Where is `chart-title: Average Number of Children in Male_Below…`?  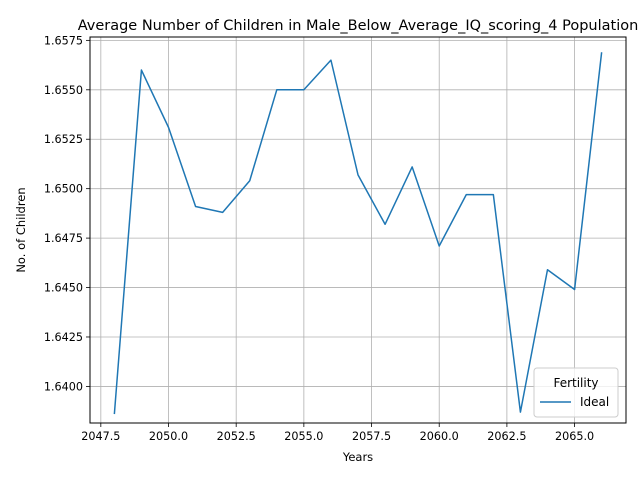 chart-title: Average Number of Children in Male_Below… is located at coordinates (358, 26).